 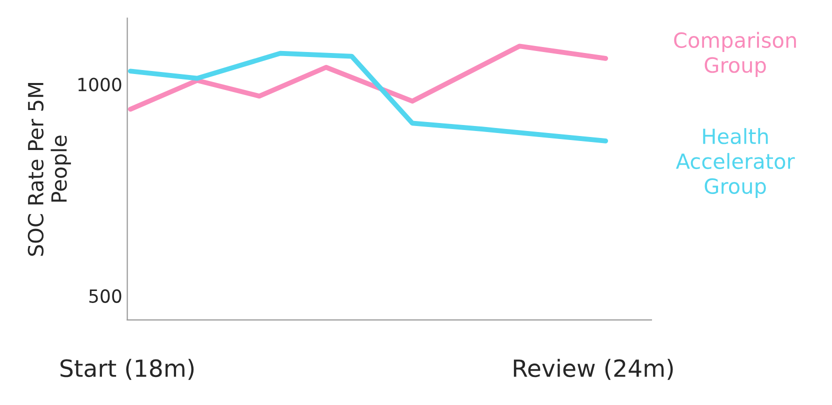 What do you see at coordinates (105, 296) in the screenshot?
I see `y-tick-label: 500` at bounding box center [105, 296].